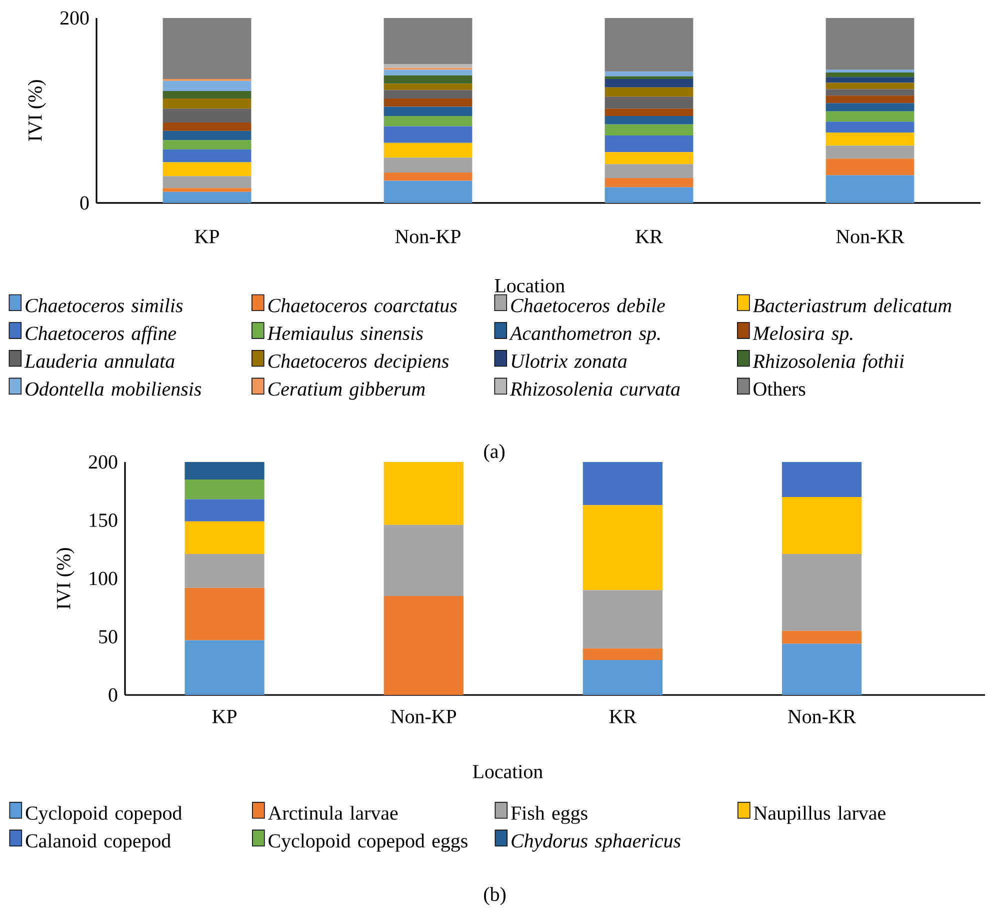 This screenshot has width=989, height=912. I want to click on legend-label: Others, so click(780, 389).